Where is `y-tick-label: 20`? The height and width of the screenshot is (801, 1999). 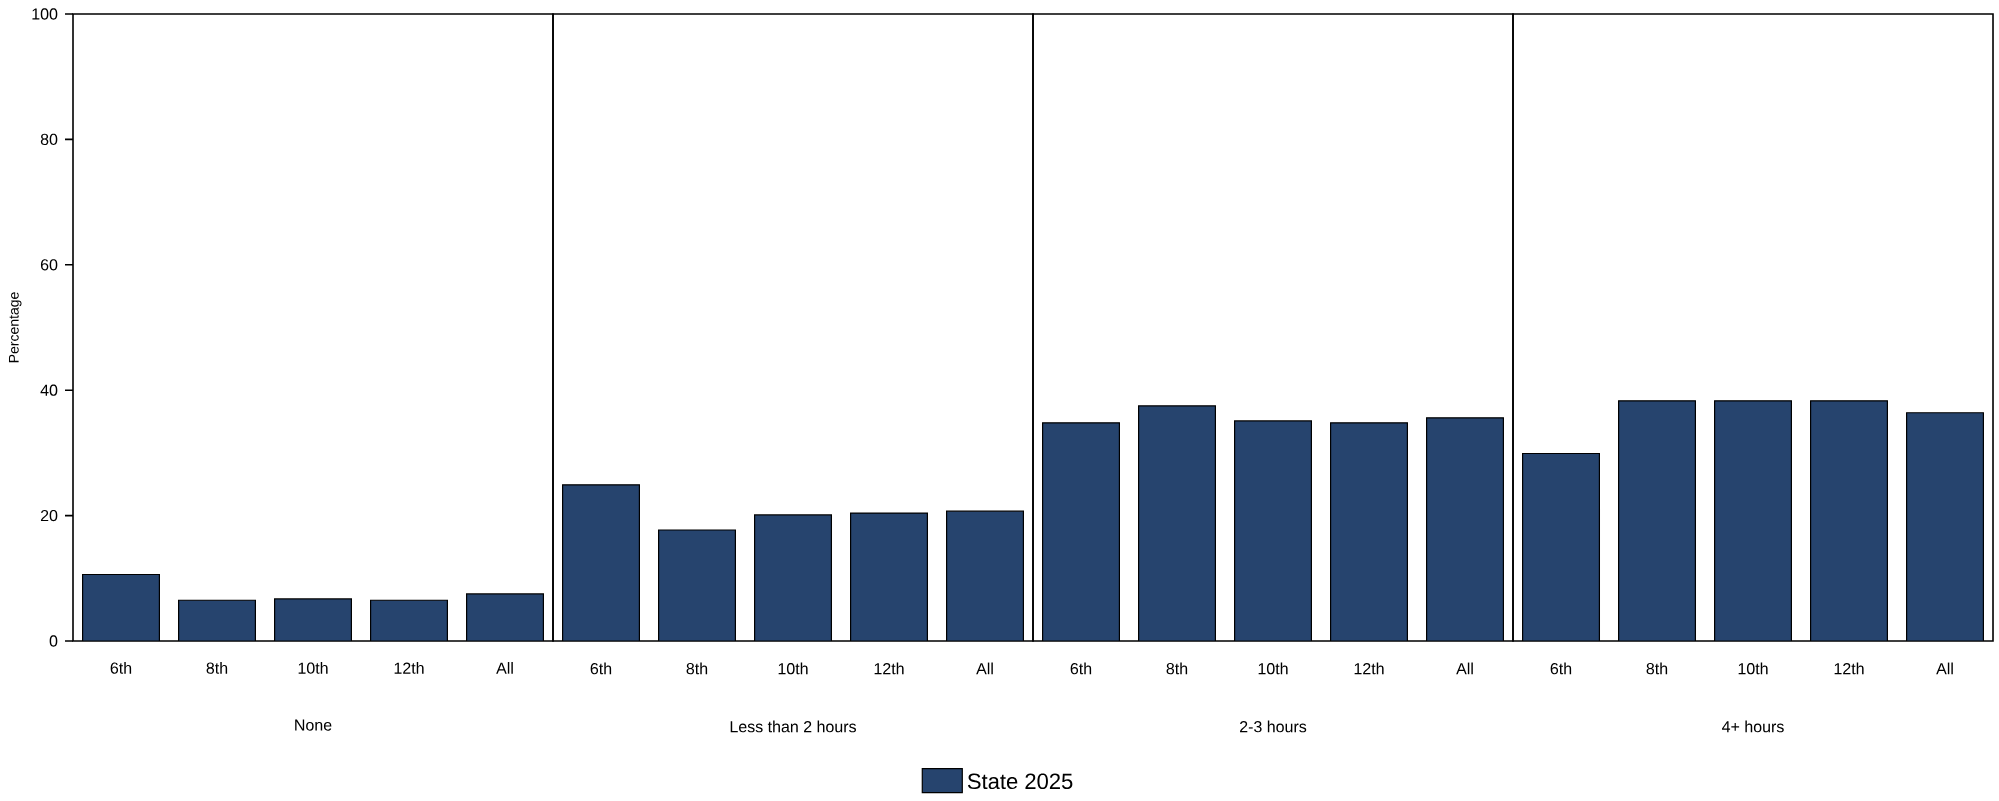 y-tick-label: 20 is located at coordinates (49, 515).